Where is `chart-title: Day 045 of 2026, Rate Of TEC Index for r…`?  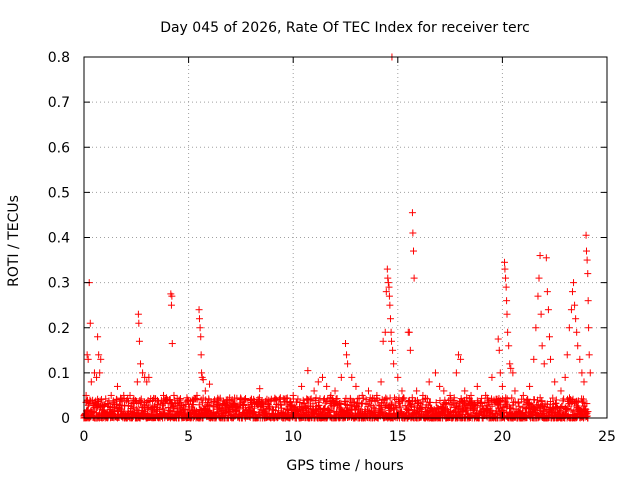 chart-title: Day 045 of 2026, Rate Of TEC Index for r… is located at coordinates (345, 28).